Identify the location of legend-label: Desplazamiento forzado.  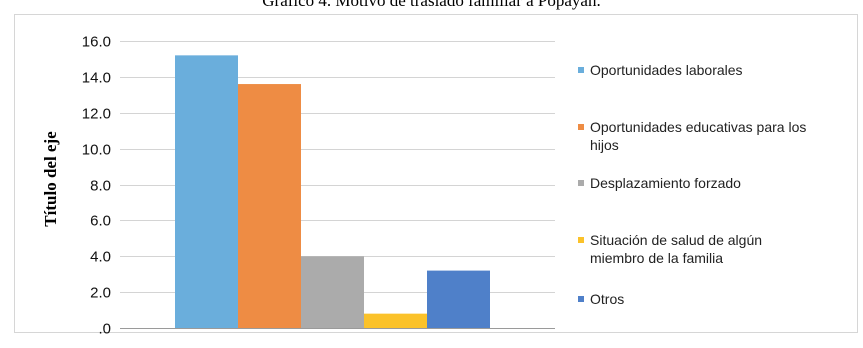
(665, 183).